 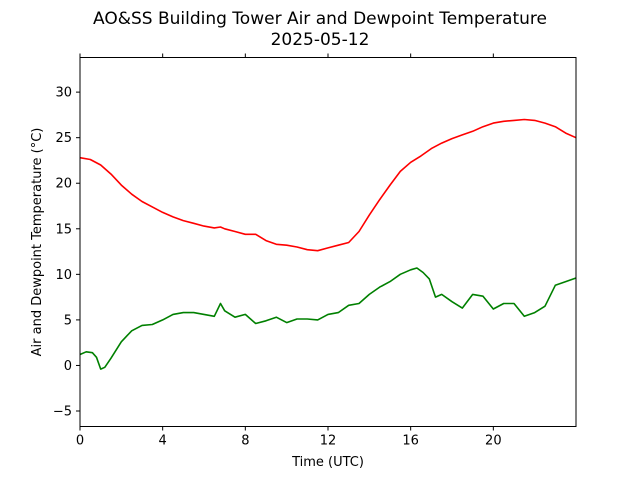 I want to click on y-tick-label: −5, so click(x=62, y=412).